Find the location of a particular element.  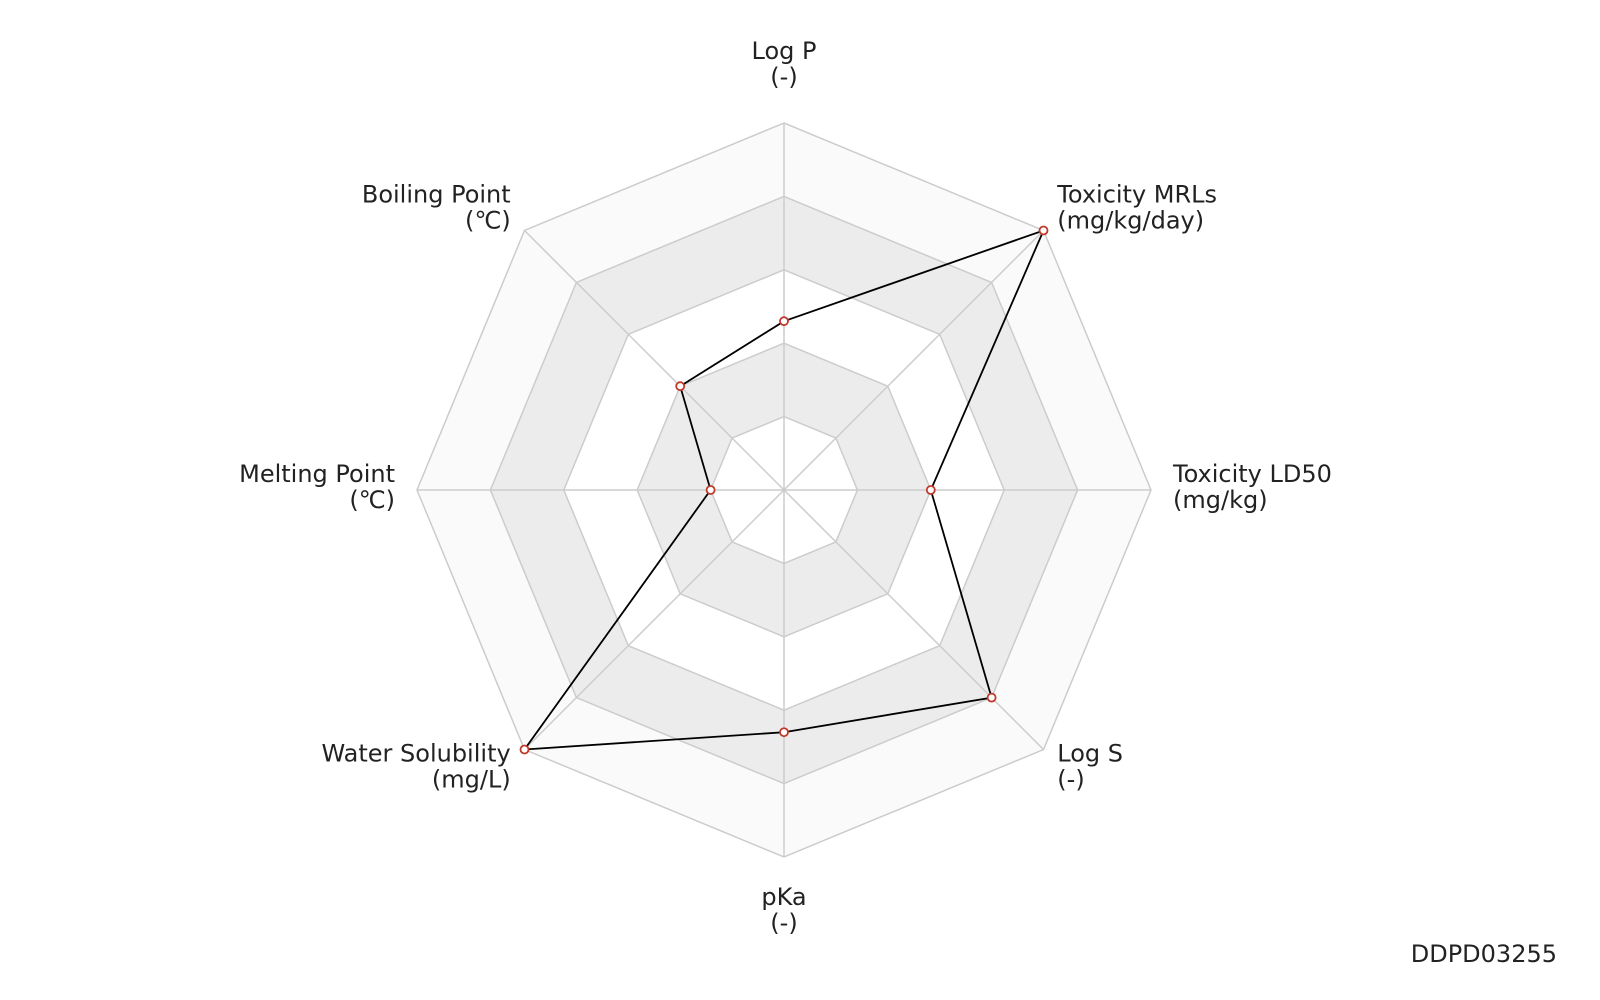

axis-label: Boiling Point is located at coordinates (436, 195).